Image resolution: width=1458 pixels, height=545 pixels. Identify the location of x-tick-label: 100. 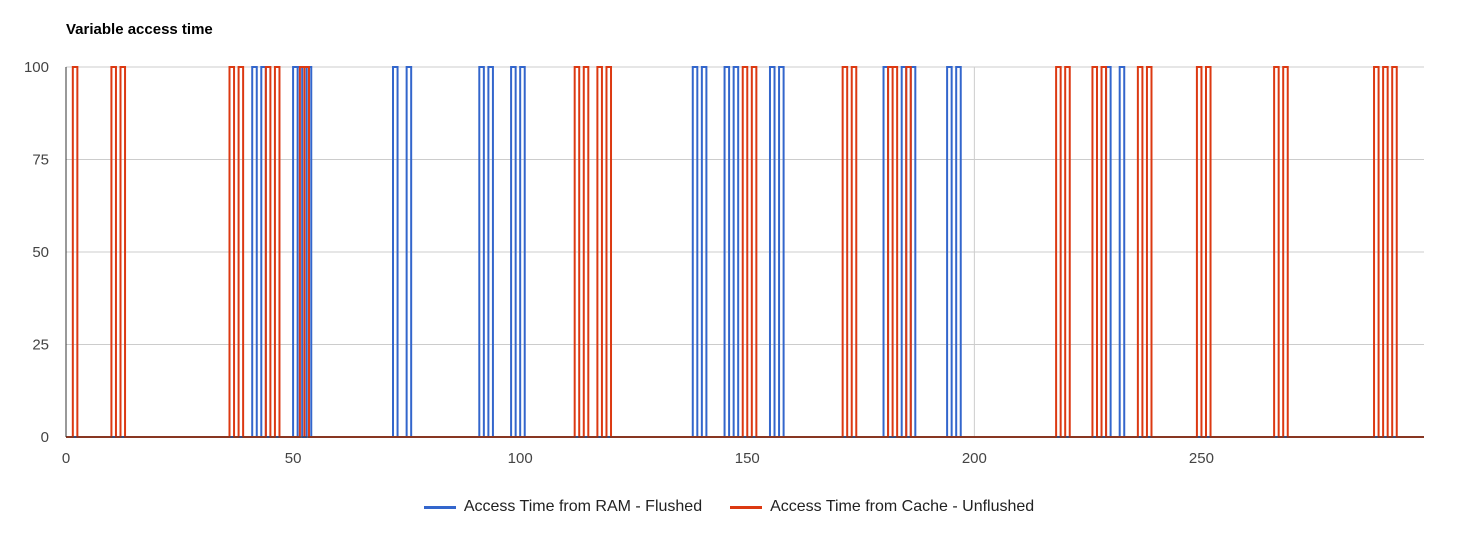
(520, 458).